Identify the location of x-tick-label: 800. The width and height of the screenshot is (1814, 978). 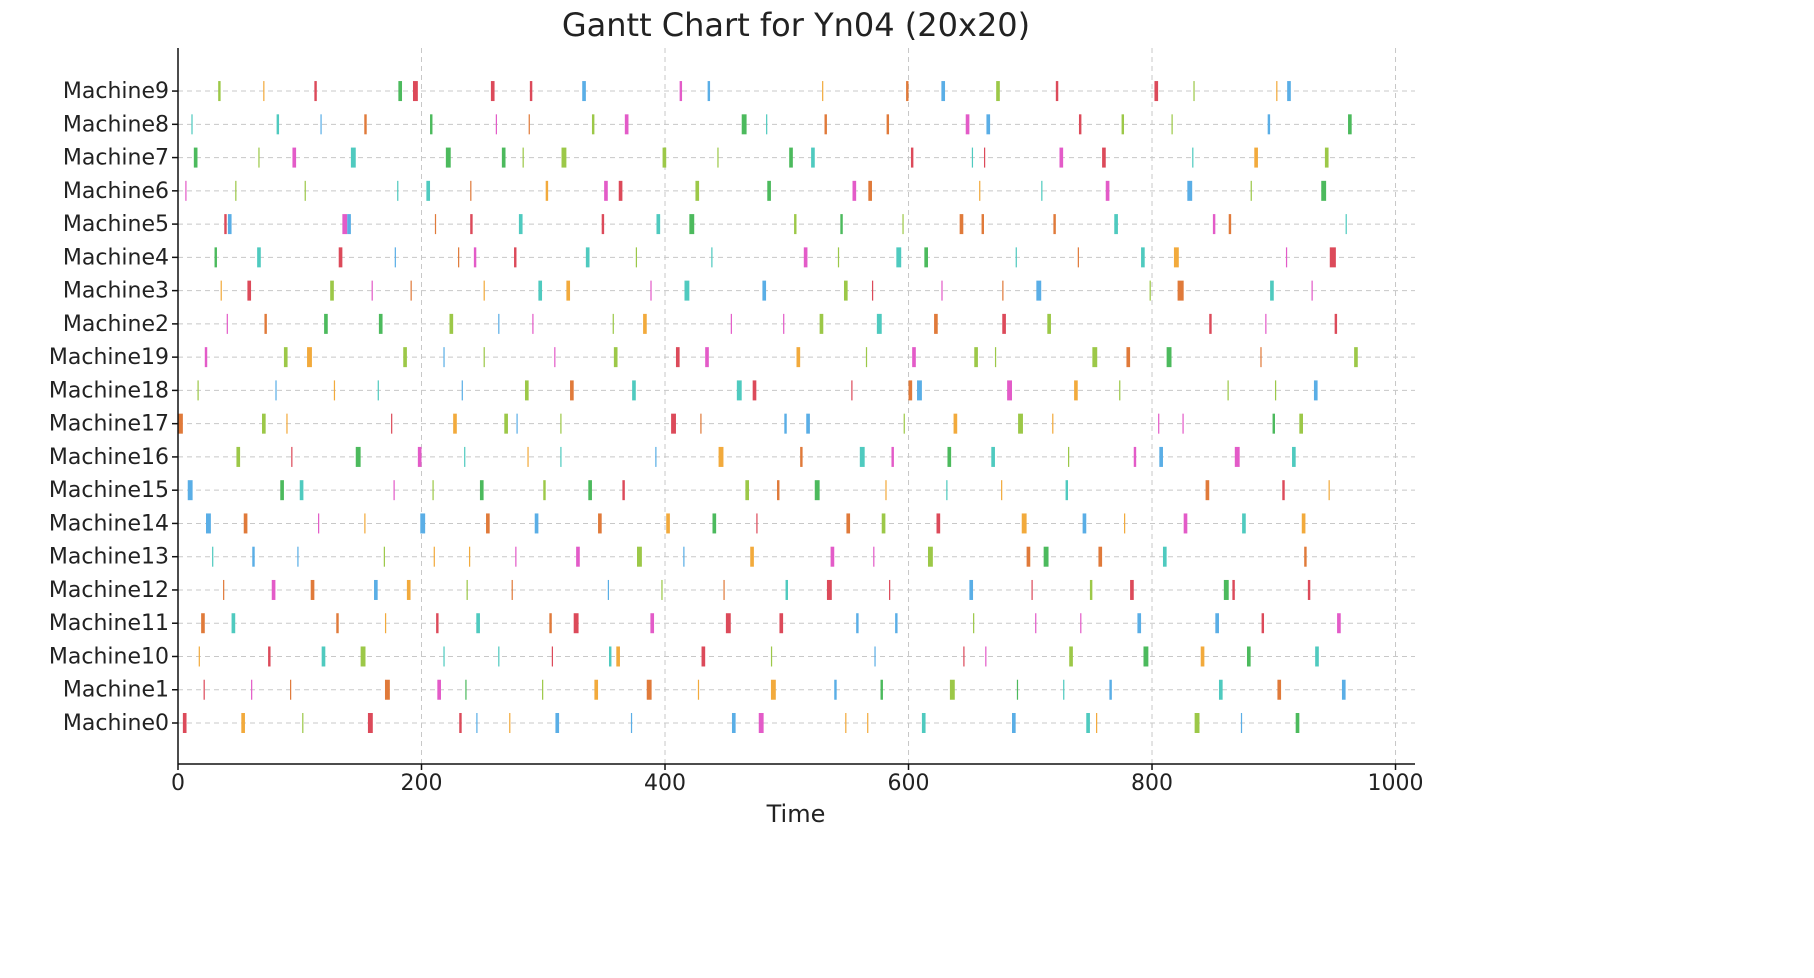
(1152, 783).